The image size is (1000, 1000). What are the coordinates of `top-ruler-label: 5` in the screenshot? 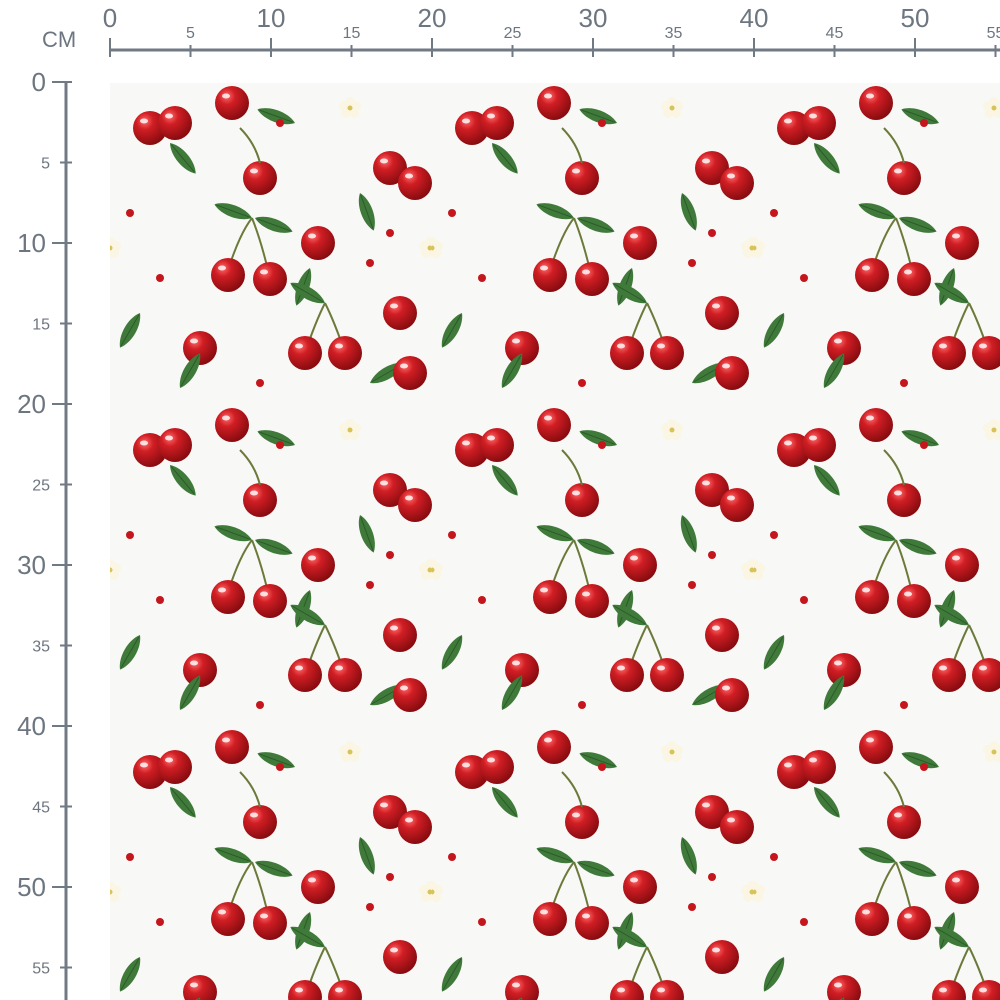 It's located at (190, 33).